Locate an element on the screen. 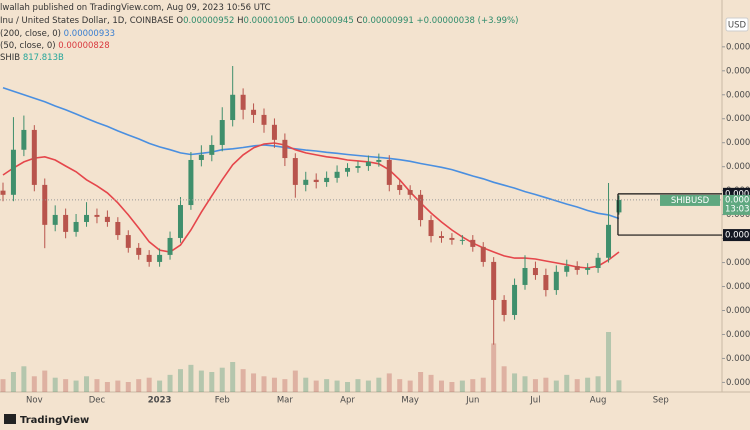  x-tick-label: Aug is located at coordinates (598, 401).